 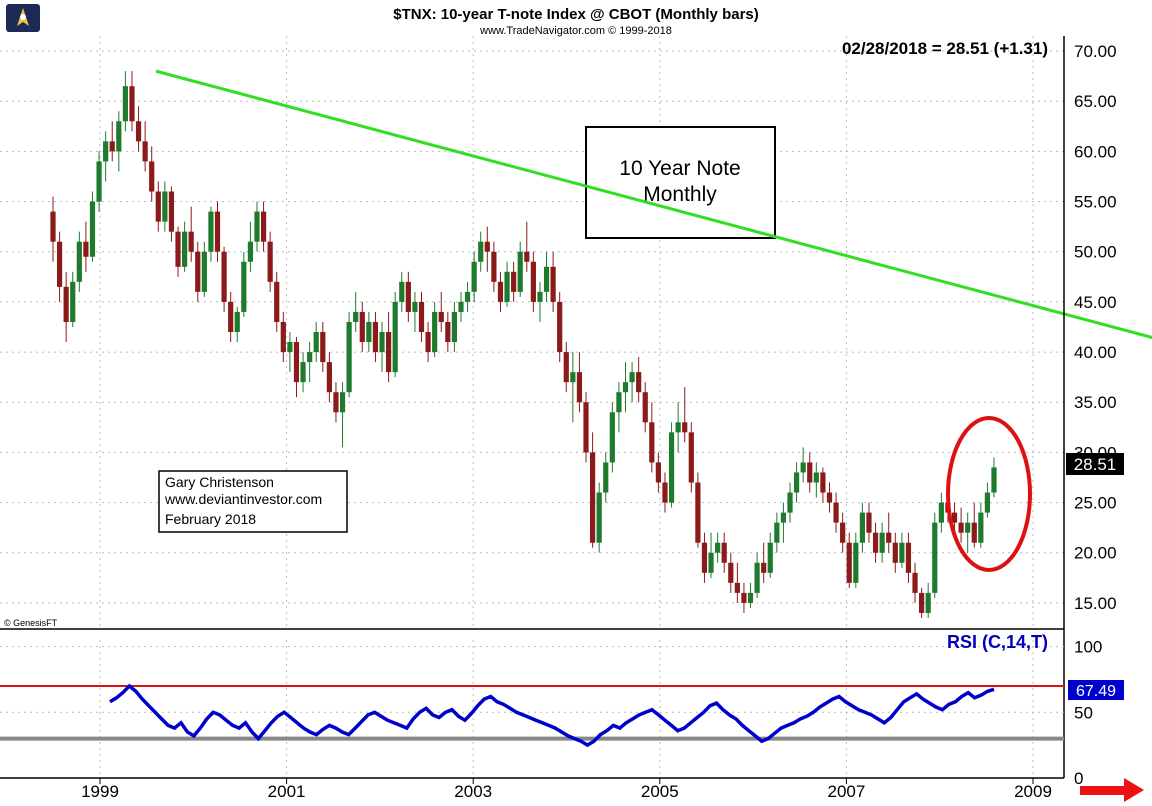 I want to click on price-tick-label: 40.00, so click(x=1095, y=352).